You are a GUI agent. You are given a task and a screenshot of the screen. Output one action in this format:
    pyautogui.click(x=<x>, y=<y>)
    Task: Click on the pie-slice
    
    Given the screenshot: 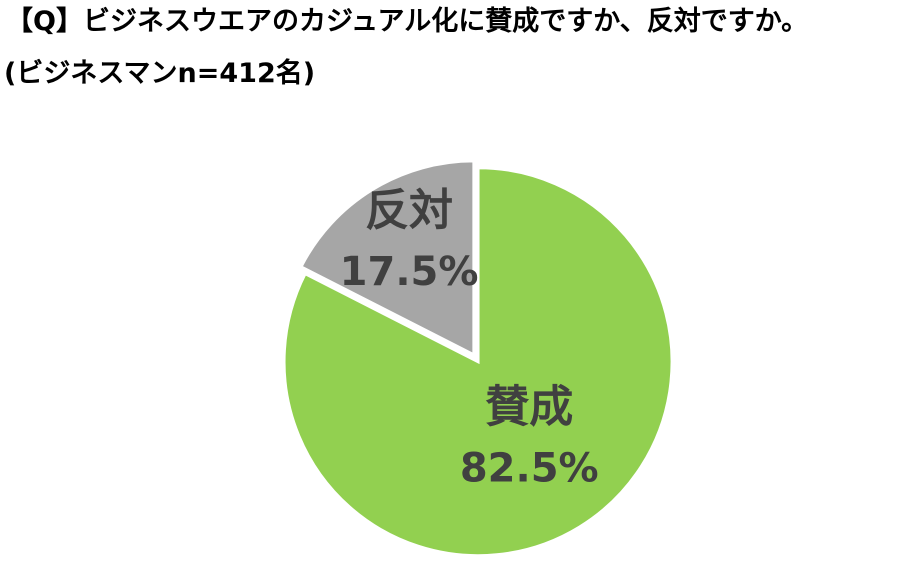 What is the action you would take?
    pyautogui.click(x=387, y=258)
    